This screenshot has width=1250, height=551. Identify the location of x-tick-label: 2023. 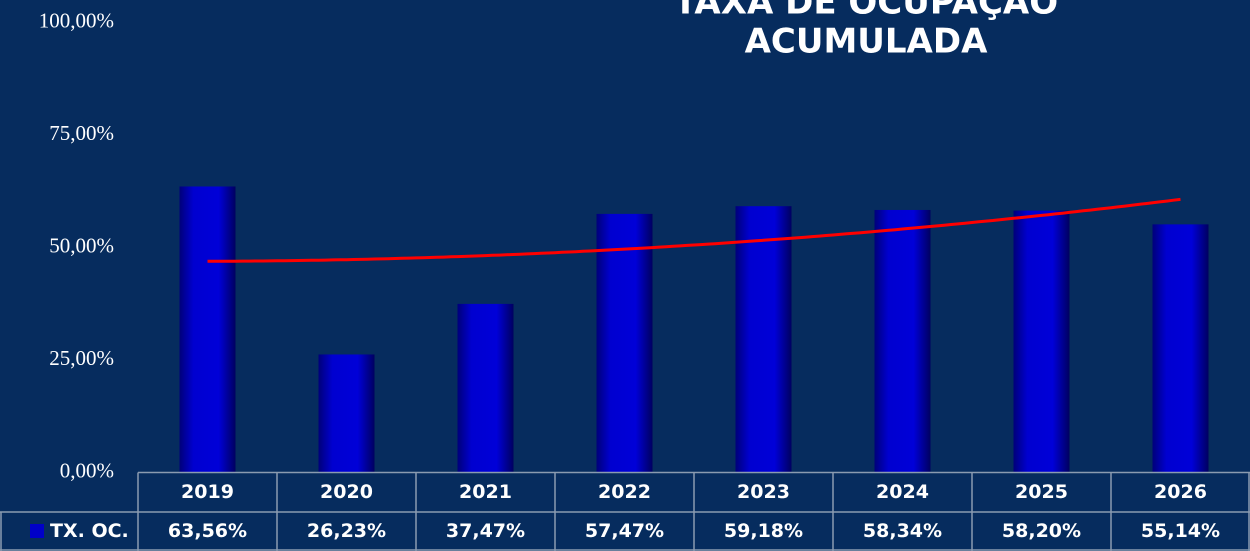
(763, 492).